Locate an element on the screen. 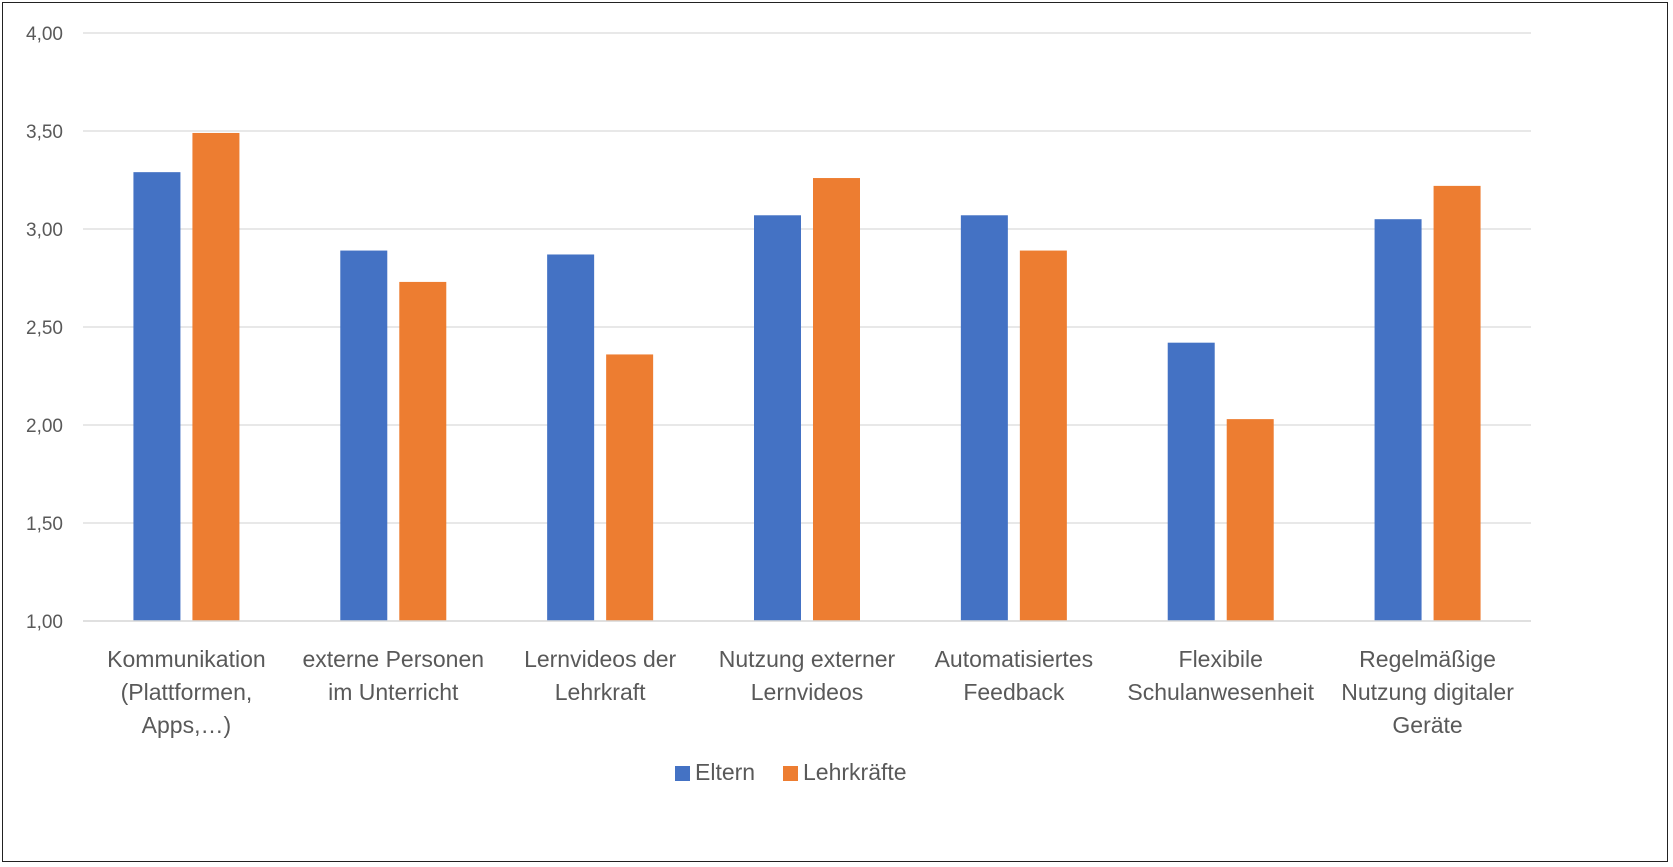 Image resolution: width=1673 pixels, height=867 pixels. x-tick-label: Regelmäßige Nutzung digitaler Geräte is located at coordinates (1427, 692).